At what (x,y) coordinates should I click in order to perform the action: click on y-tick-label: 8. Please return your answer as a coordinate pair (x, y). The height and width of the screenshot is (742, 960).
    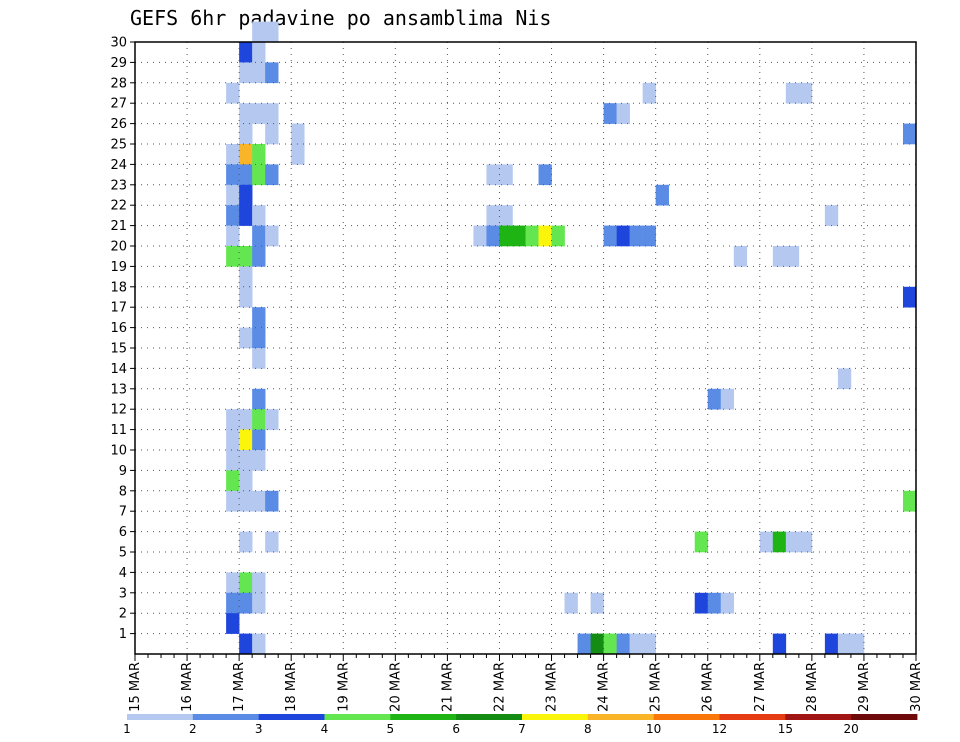
    Looking at the image, I should click on (123, 491).